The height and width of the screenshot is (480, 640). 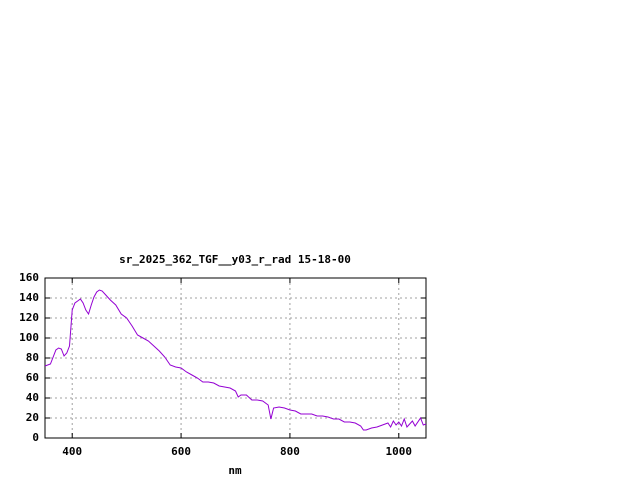 What do you see at coordinates (35, 437) in the screenshot?
I see `y-tick-label: 0` at bounding box center [35, 437].